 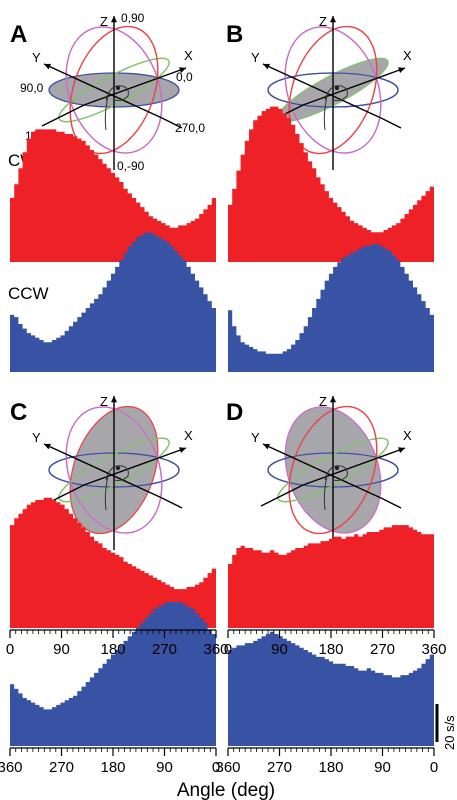 I want to click on z-arrow-head, so click(x=333, y=19).